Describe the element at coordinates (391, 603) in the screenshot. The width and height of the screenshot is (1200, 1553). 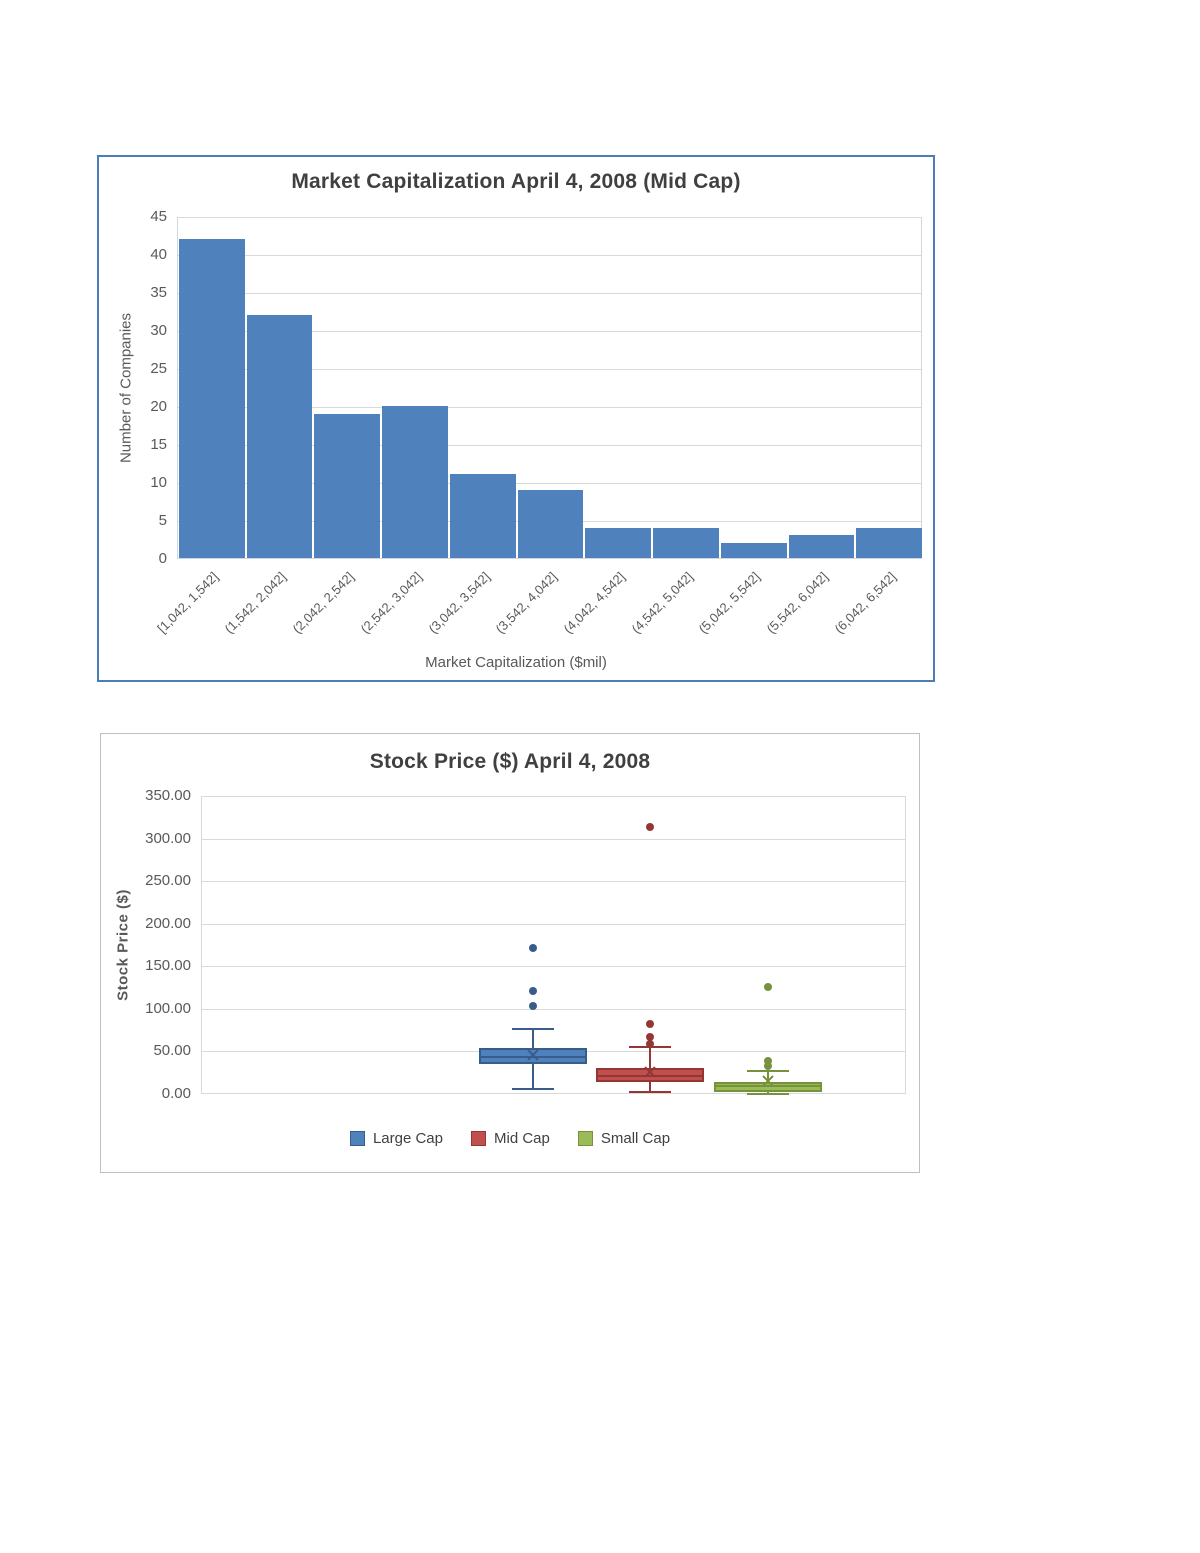
I see `histogram-x-tick-label: (2,542, 3,042]` at that location.